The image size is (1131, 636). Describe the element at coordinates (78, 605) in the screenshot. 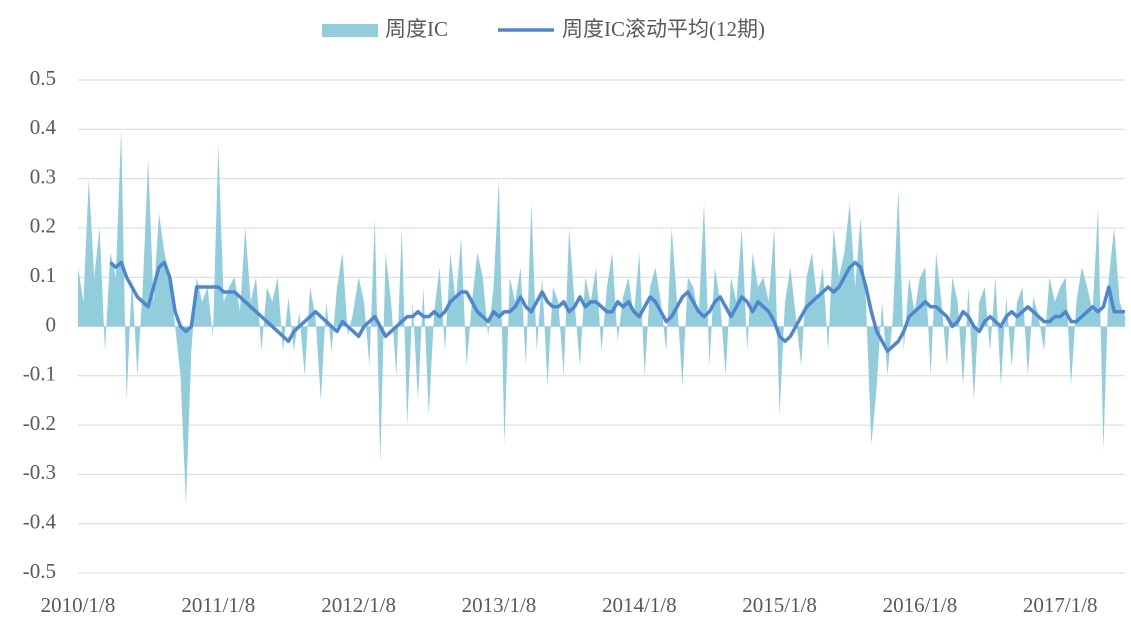

I see `x-tick-label: 2010/1/8` at that location.